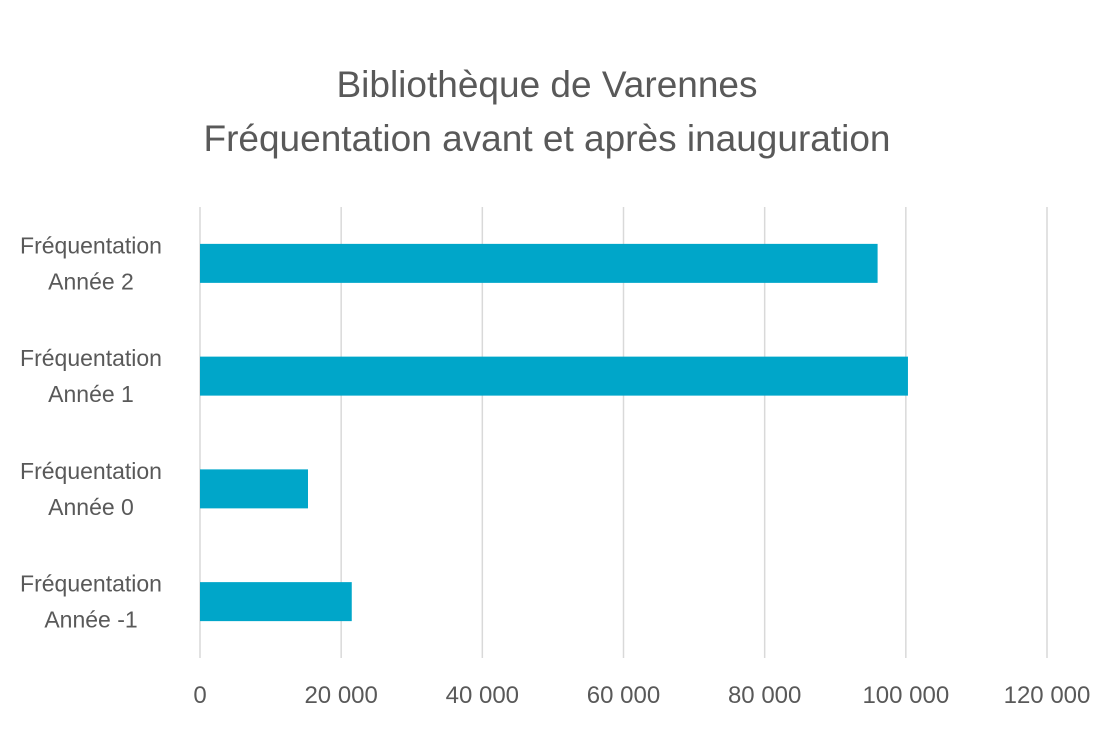 The width and height of the screenshot is (1094, 740). What do you see at coordinates (482, 695) in the screenshot?
I see `x-tick-label: 40 000` at bounding box center [482, 695].